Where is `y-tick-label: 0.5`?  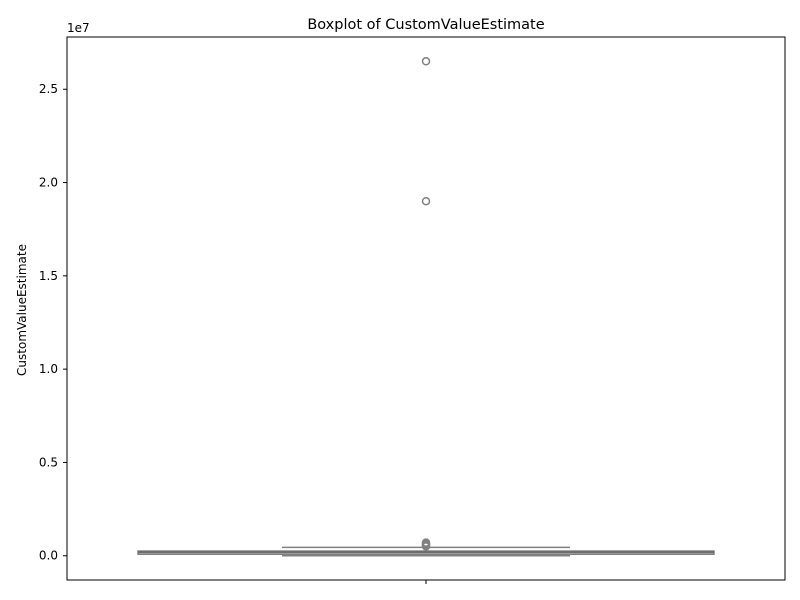 y-tick-label: 0.5 is located at coordinates (48, 462).